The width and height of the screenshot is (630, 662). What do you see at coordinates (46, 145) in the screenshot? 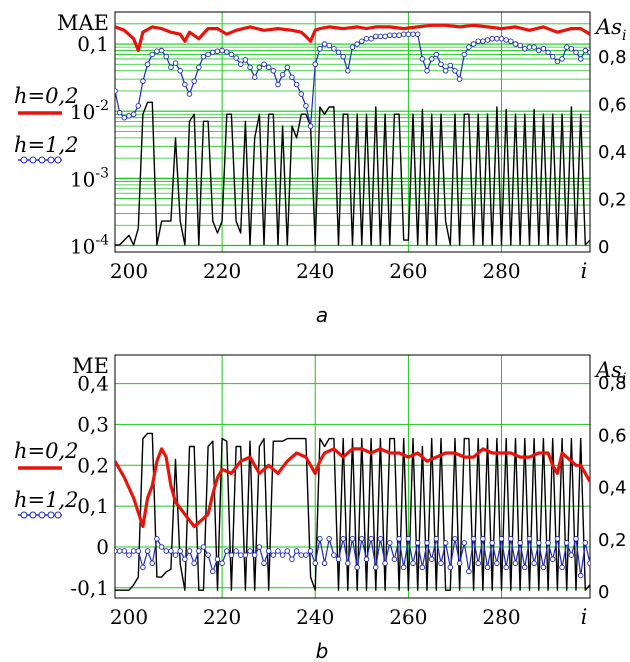
I see `legend-label: h=1,2` at bounding box center [46, 145].